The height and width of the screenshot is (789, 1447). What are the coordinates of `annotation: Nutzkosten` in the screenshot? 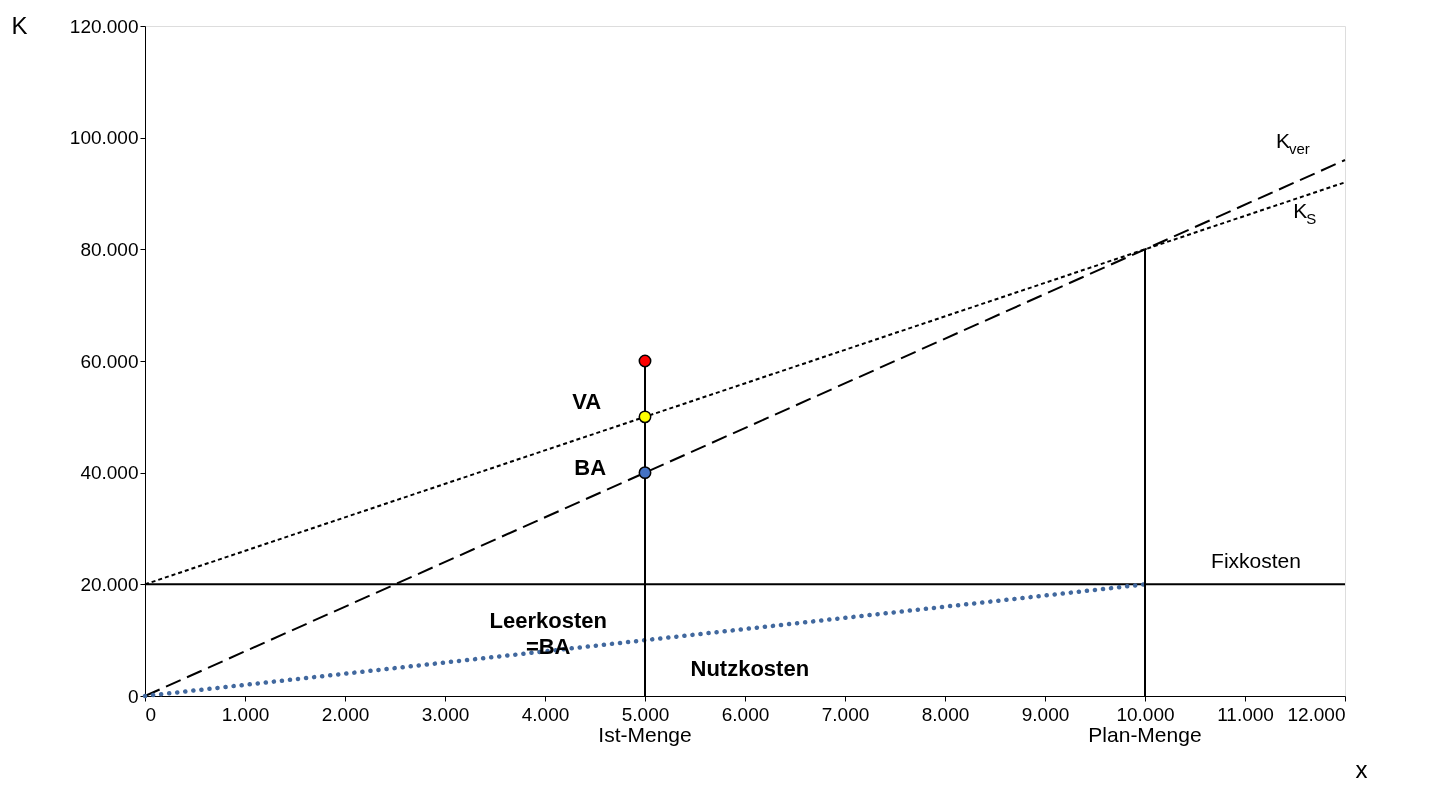 It's located at (750, 669).